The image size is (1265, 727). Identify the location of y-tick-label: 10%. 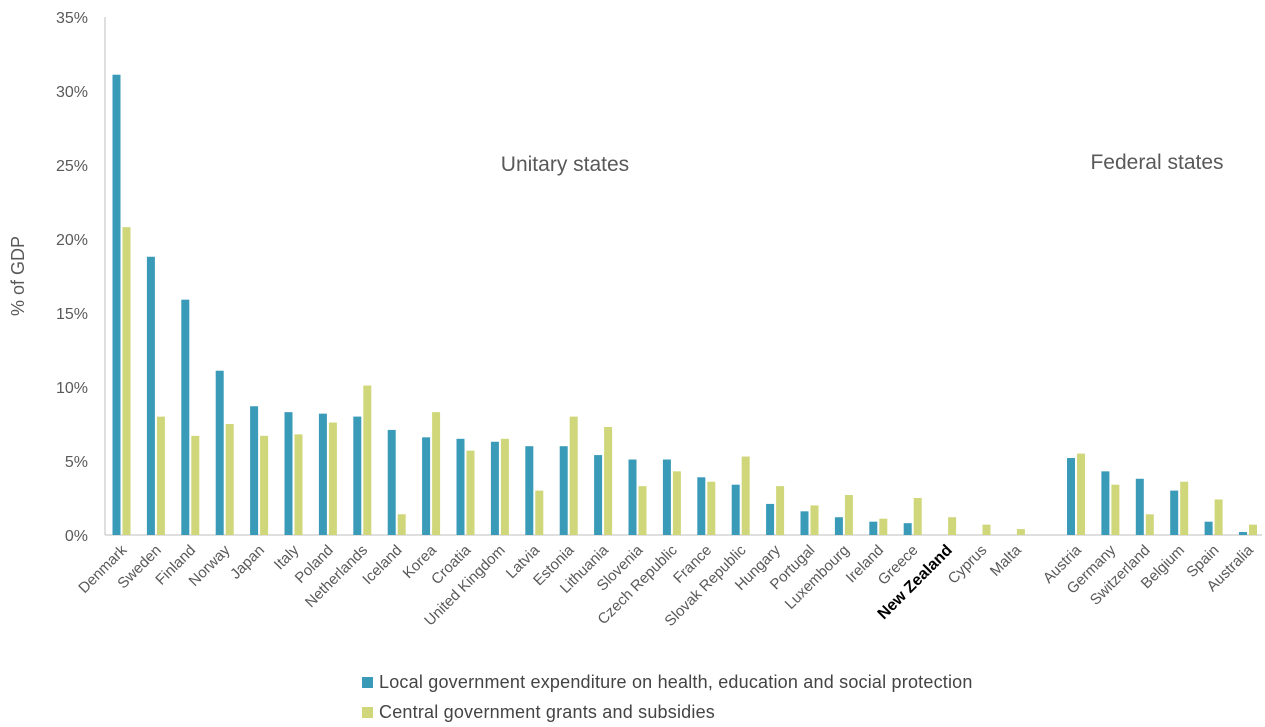
(72, 388).